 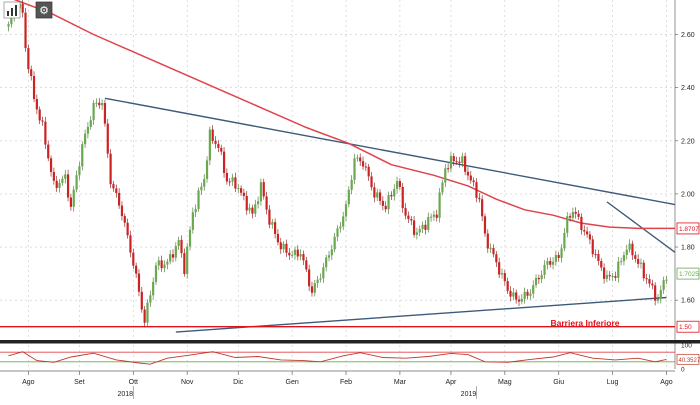 I want to click on y-axis: 2.602.402.202.001.801.60, so click(x=685, y=184).